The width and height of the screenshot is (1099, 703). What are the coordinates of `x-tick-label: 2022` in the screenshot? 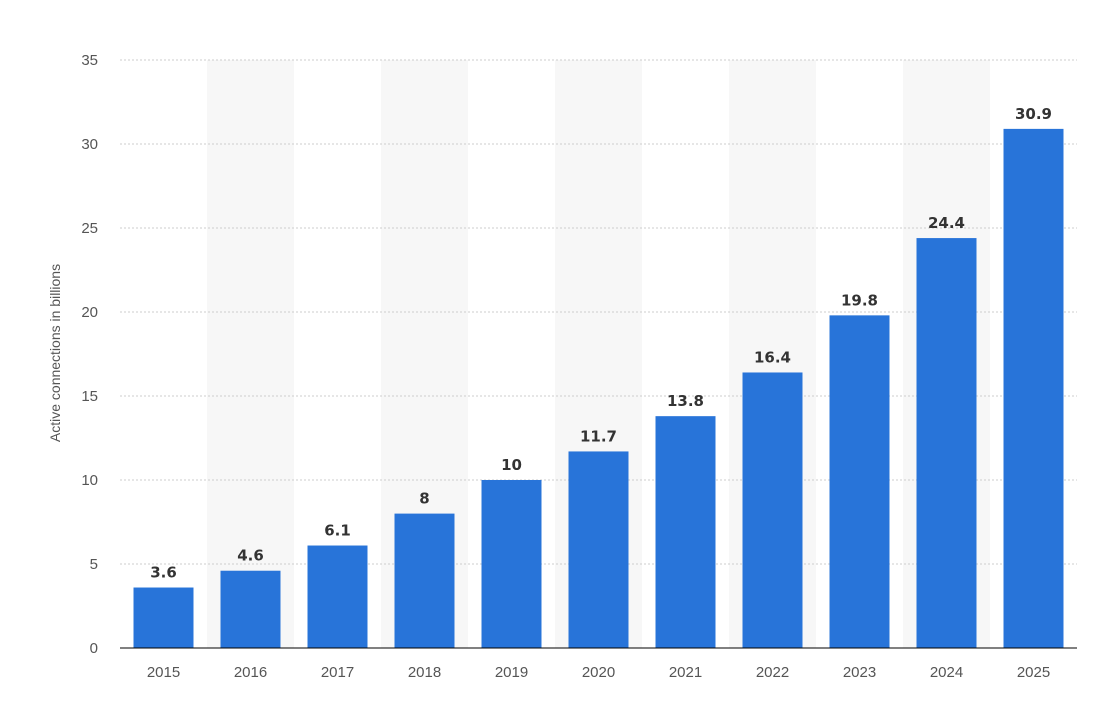 It's located at (772, 672).